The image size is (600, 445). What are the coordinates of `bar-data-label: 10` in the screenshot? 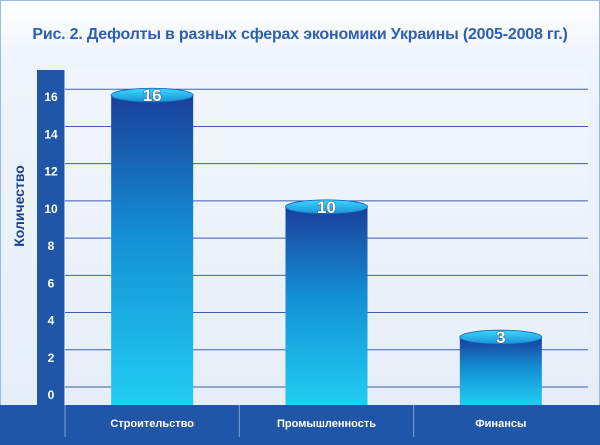 It's located at (326, 207).